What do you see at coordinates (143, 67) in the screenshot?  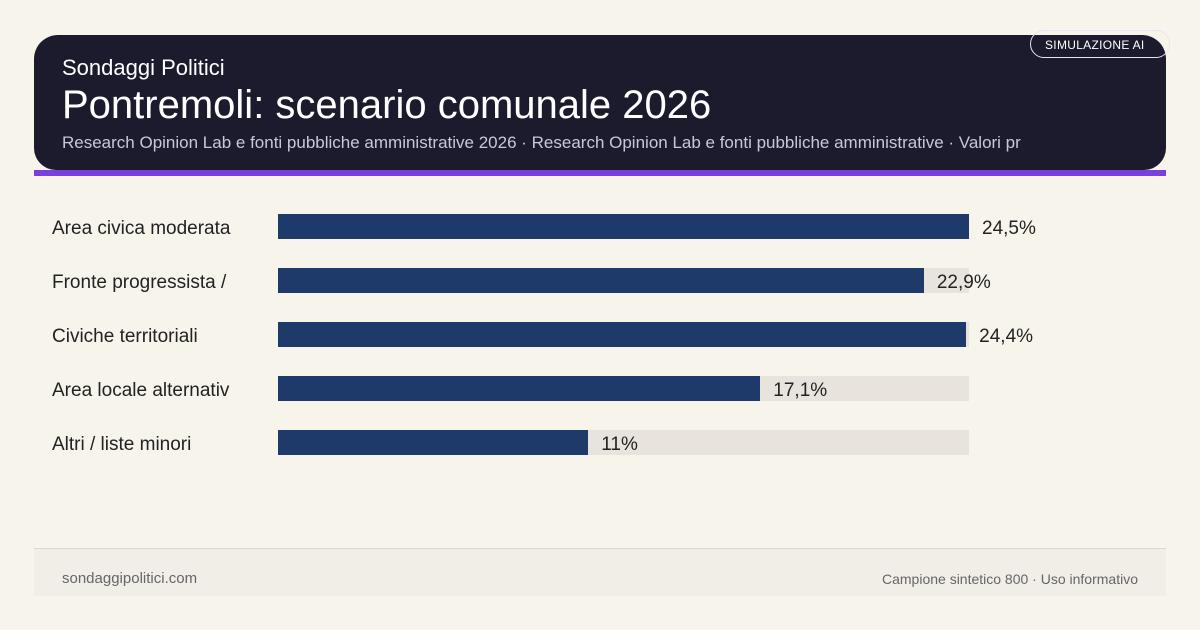 I see `brand-kicker: Sondaggi Politici` at bounding box center [143, 67].